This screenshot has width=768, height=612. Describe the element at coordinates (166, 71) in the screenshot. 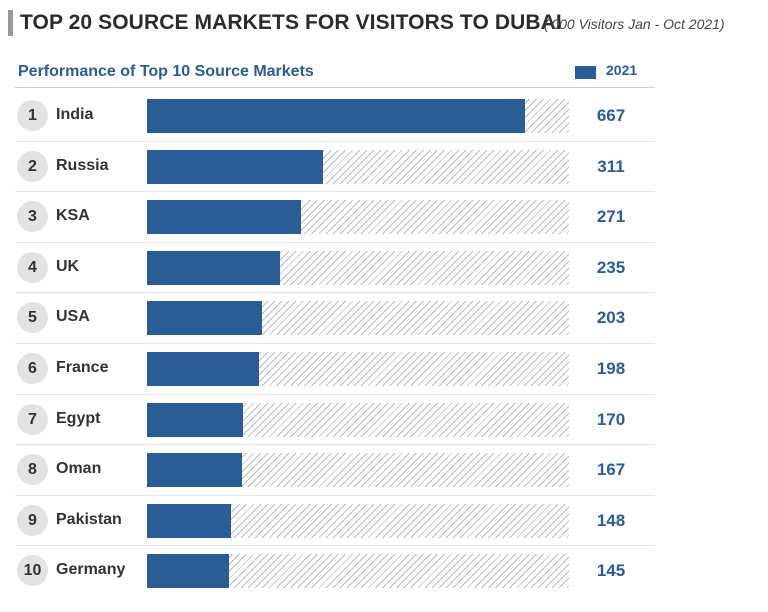

I see `section-title: Performance of Top 10 Source Markets` at that location.